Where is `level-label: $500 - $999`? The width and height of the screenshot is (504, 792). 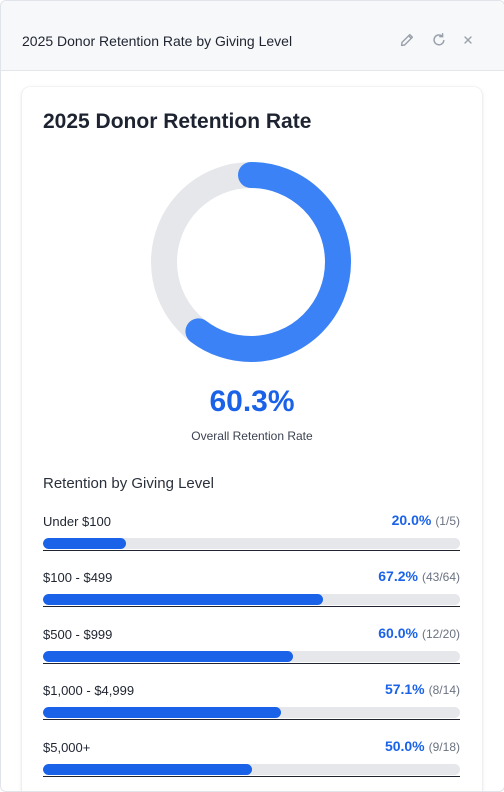 level-label: $500 - $999 is located at coordinates (78, 634).